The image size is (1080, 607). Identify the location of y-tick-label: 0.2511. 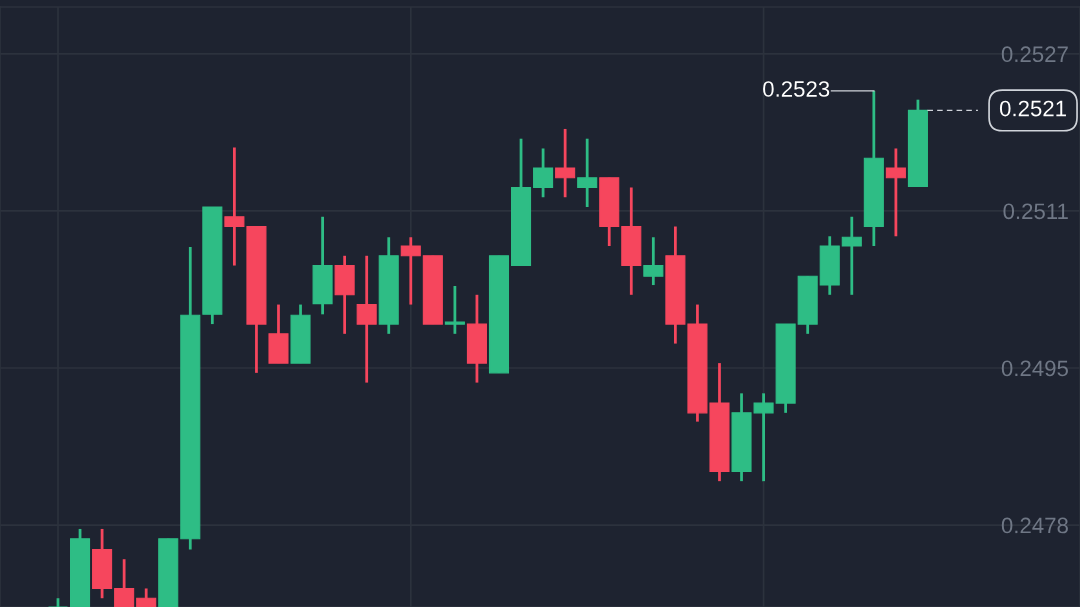
(1035, 211).